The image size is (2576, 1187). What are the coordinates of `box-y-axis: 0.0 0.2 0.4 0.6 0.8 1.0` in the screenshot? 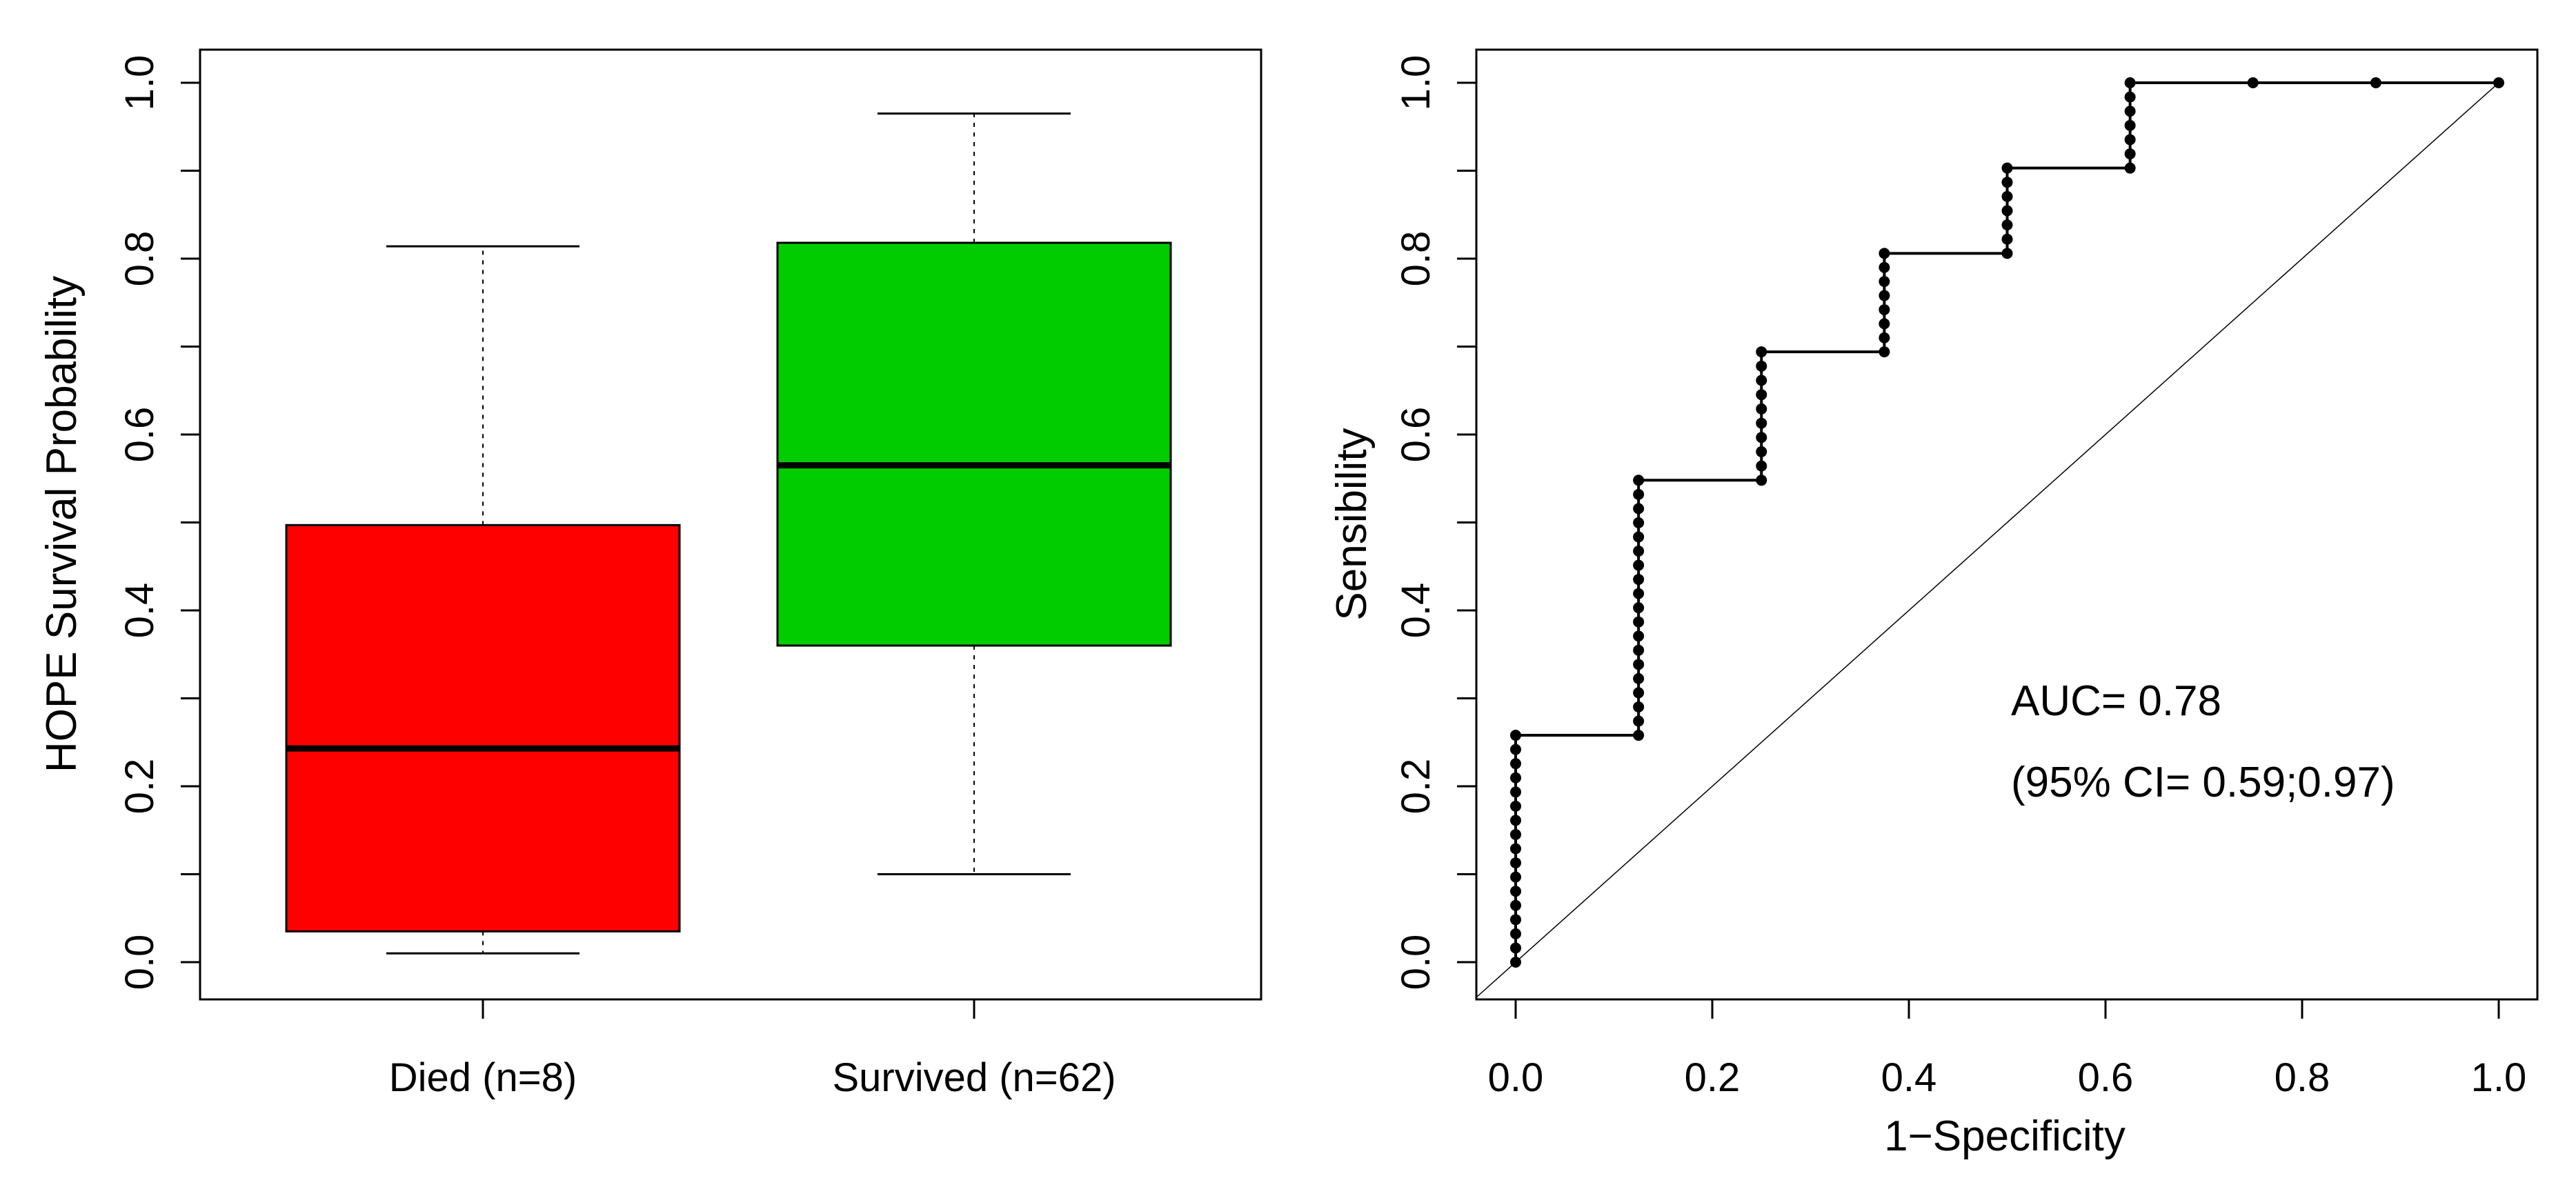 It's located at (159, 522).